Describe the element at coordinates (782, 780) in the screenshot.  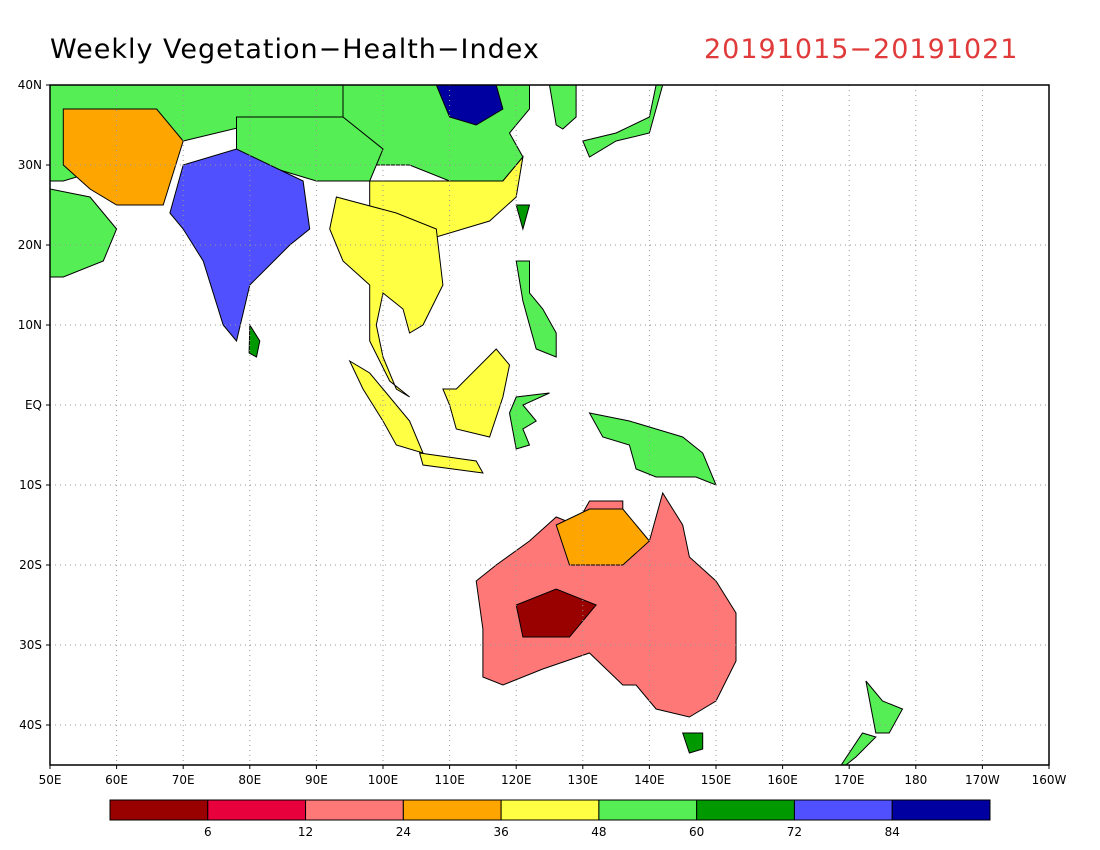
I see `lon-tick-label: 160E` at that location.